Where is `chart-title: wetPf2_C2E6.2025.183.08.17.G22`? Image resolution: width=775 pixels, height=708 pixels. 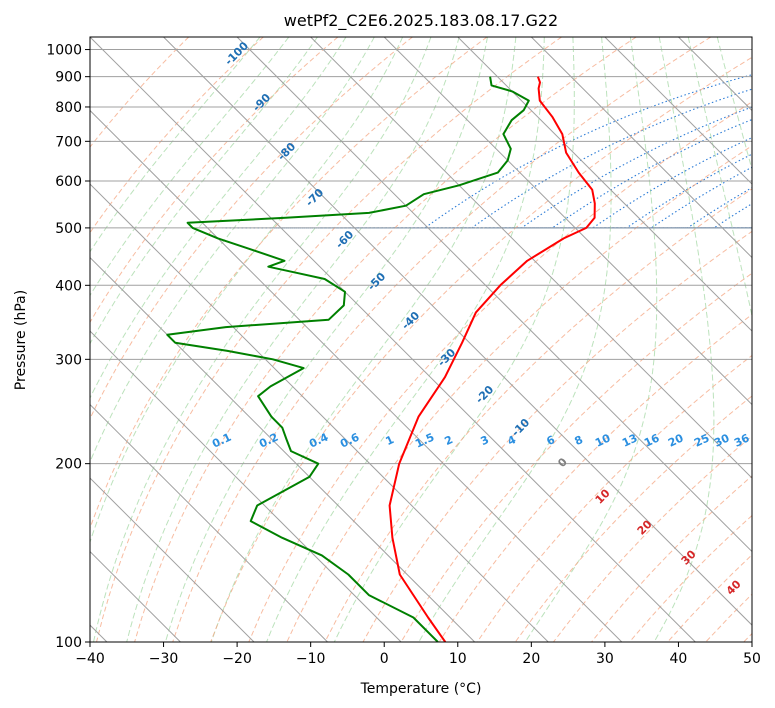 chart-title: wetPf2_C2E6.2025.183.08.17.G22 is located at coordinates (421, 21).